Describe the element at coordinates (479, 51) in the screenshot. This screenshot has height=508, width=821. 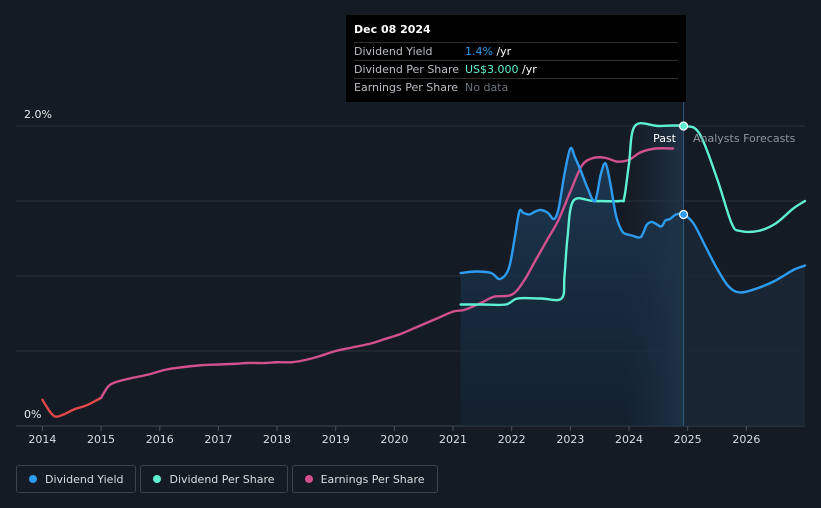
I see `tooltip-value-number: 1.4%` at that location.